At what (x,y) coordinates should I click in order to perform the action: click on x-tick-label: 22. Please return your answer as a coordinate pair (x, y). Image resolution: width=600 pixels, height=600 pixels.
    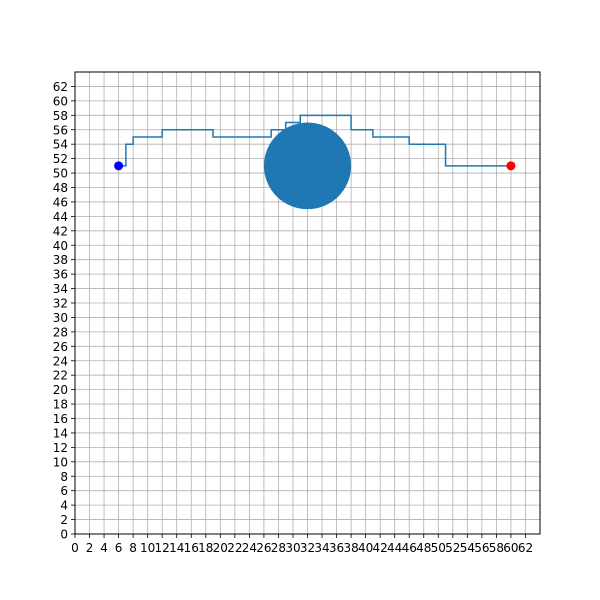
    Looking at the image, I should click on (234, 548).